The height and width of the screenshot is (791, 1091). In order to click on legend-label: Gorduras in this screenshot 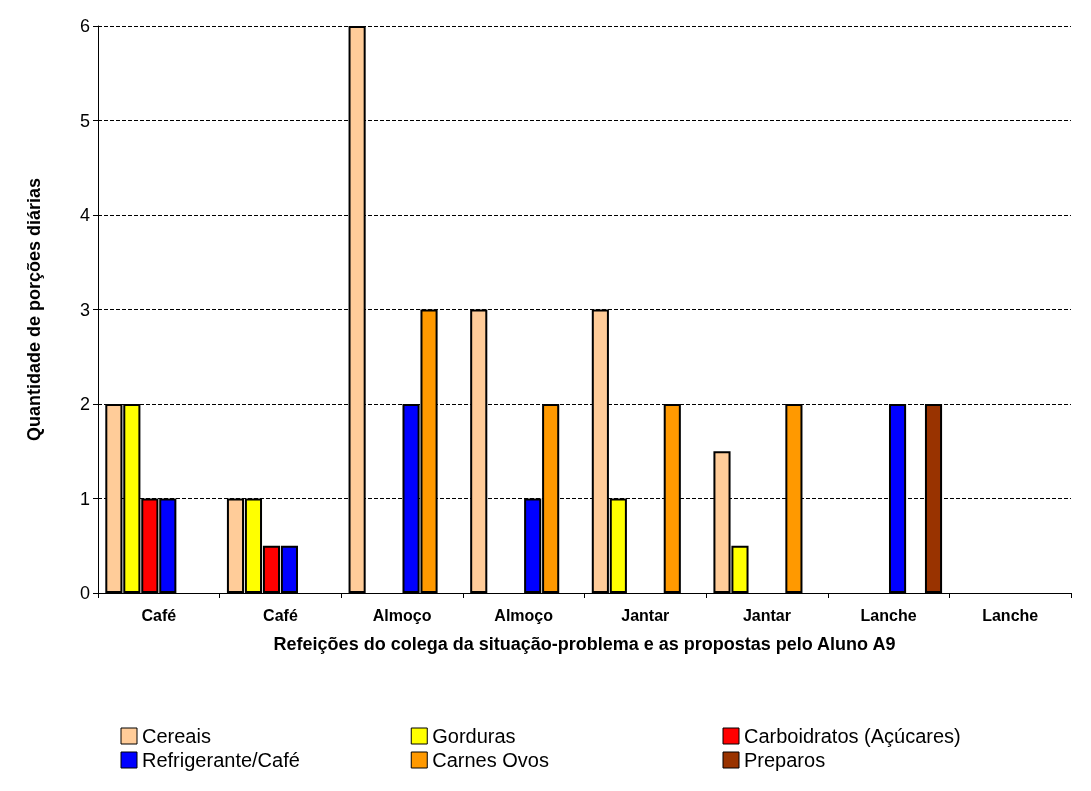, I will do `click(474, 736)`.